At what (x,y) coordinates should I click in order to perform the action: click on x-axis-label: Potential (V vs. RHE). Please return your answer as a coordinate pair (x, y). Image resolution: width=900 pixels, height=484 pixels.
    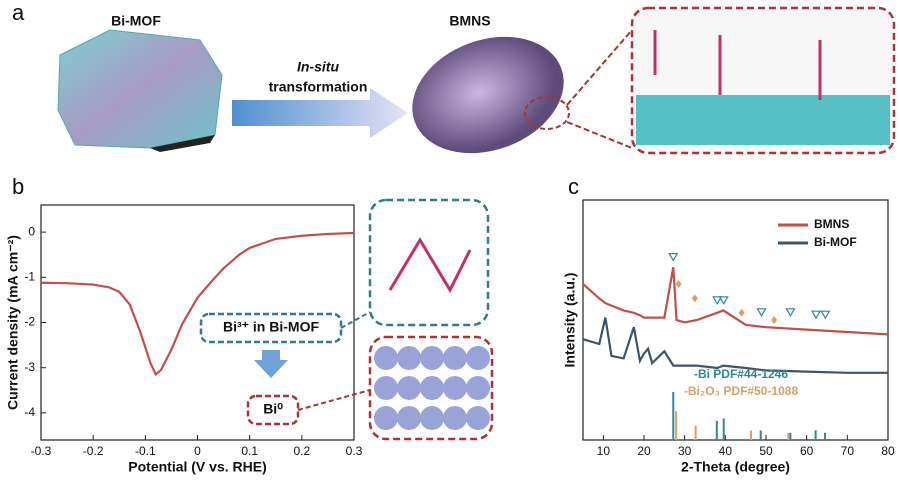
    Looking at the image, I should click on (197, 467).